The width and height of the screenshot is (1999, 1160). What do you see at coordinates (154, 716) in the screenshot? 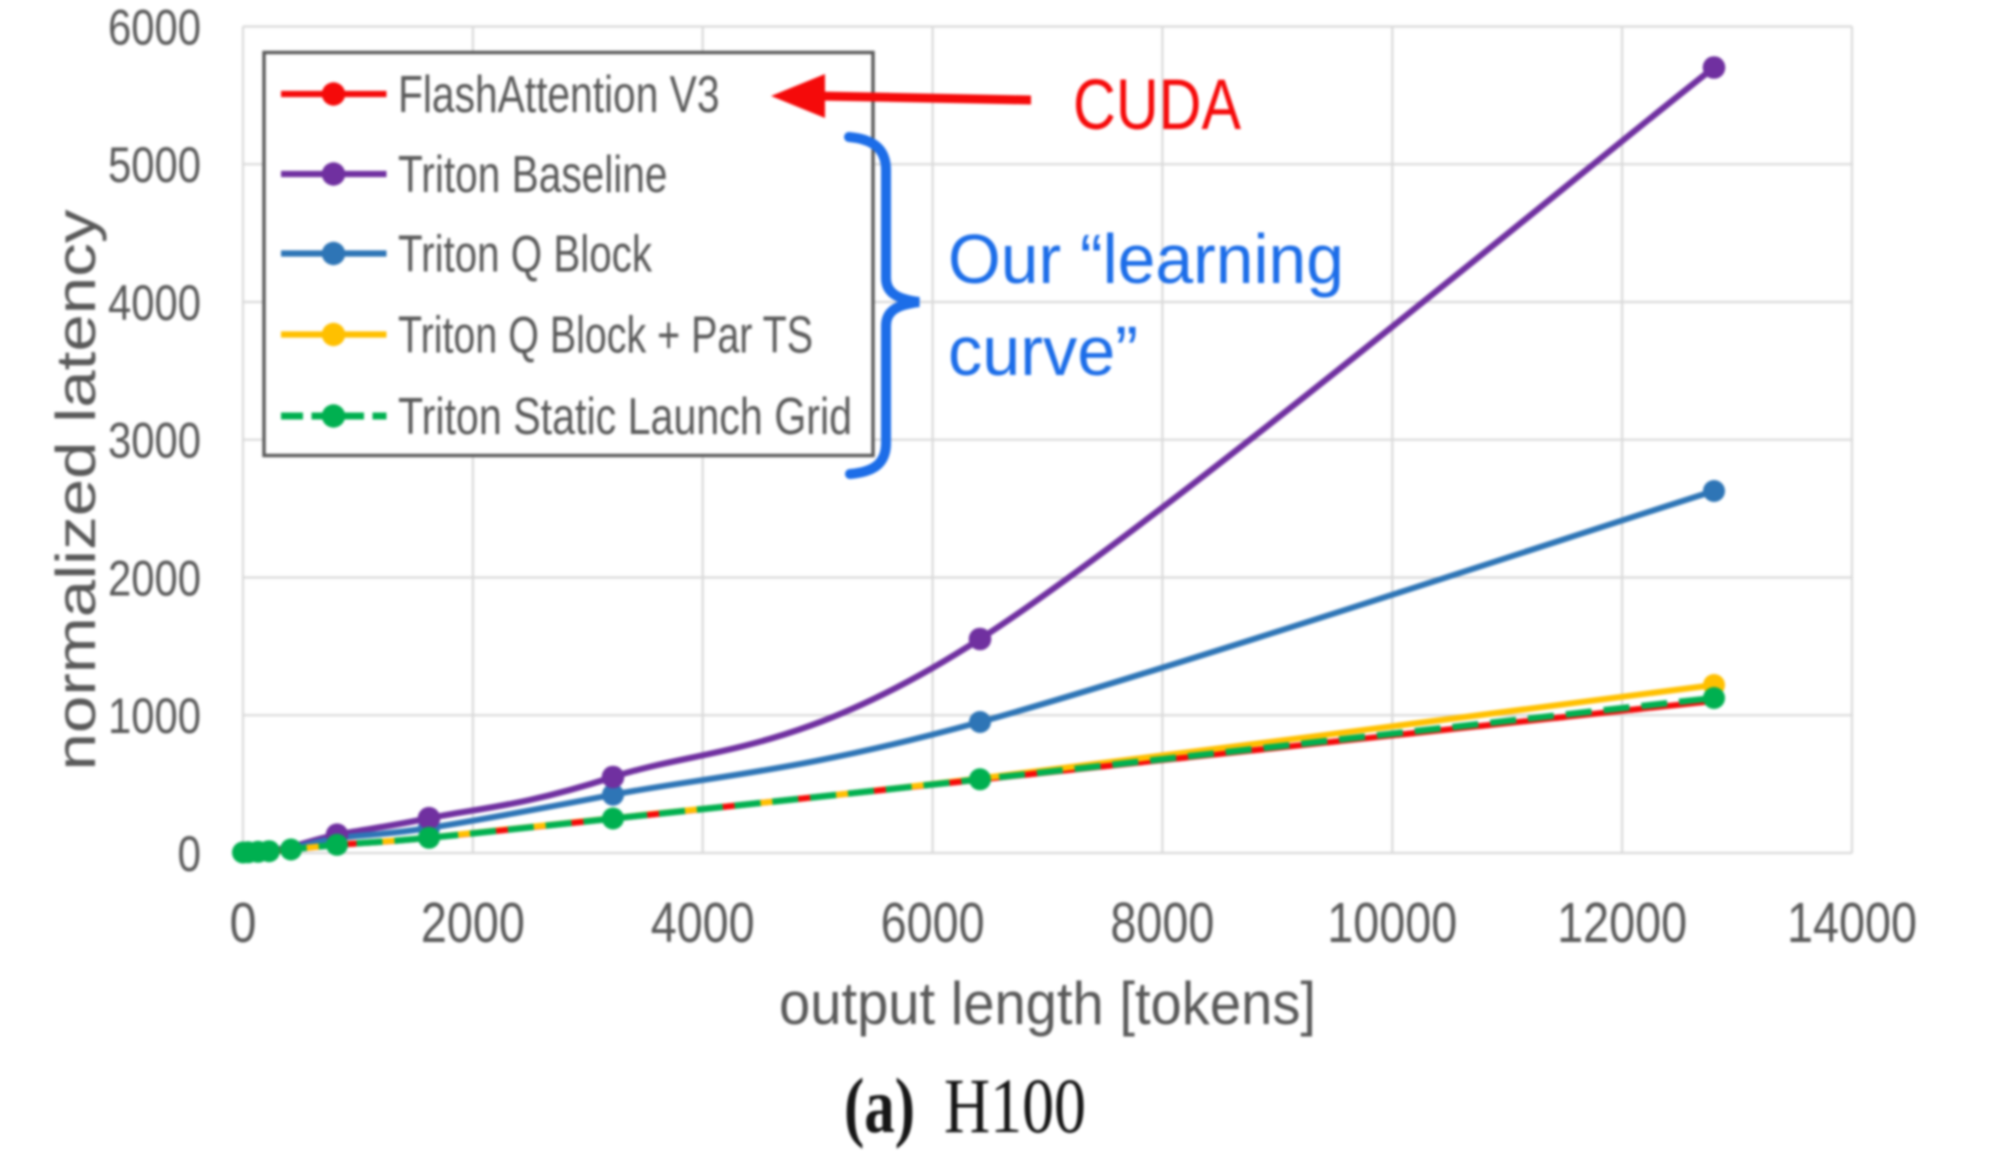
I see `svg-text: 1000` at bounding box center [154, 716].